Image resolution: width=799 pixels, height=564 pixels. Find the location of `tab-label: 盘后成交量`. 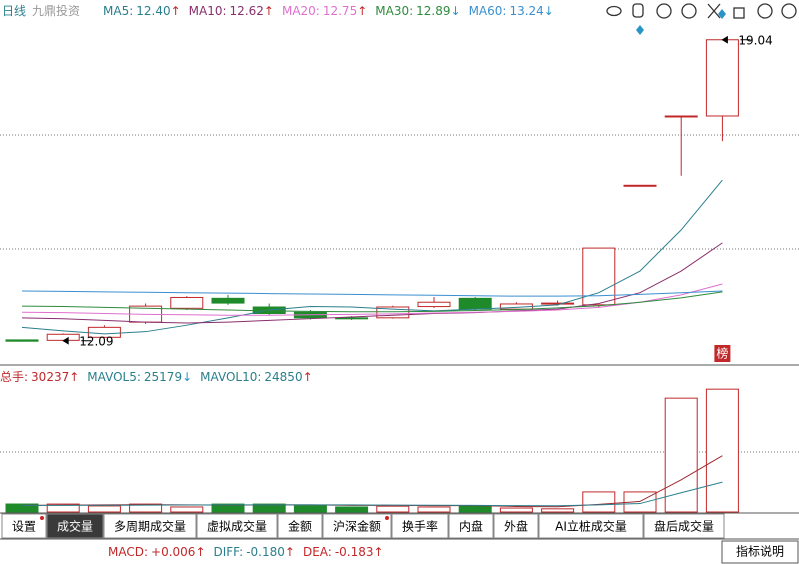

tab-label: 盘后成交量 is located at coordinates (684, 526).